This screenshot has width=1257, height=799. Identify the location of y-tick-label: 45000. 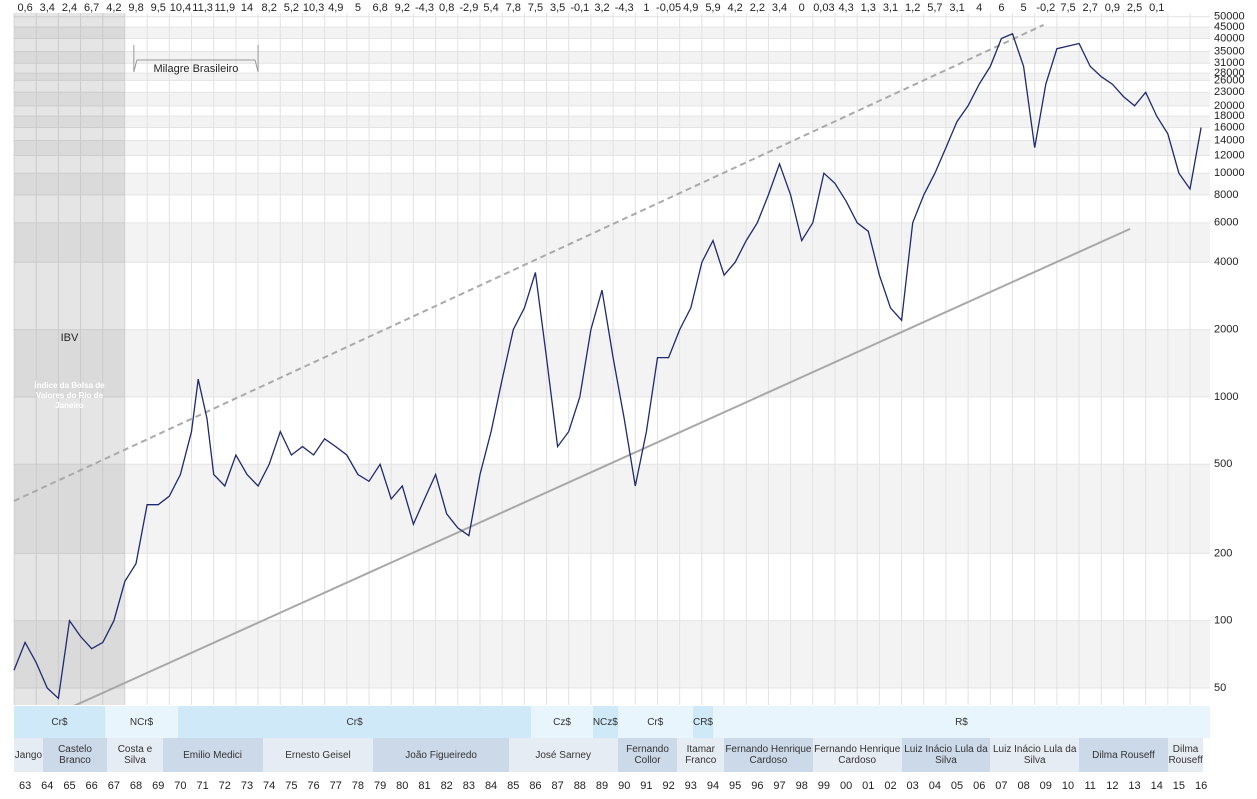
(1229, 27).